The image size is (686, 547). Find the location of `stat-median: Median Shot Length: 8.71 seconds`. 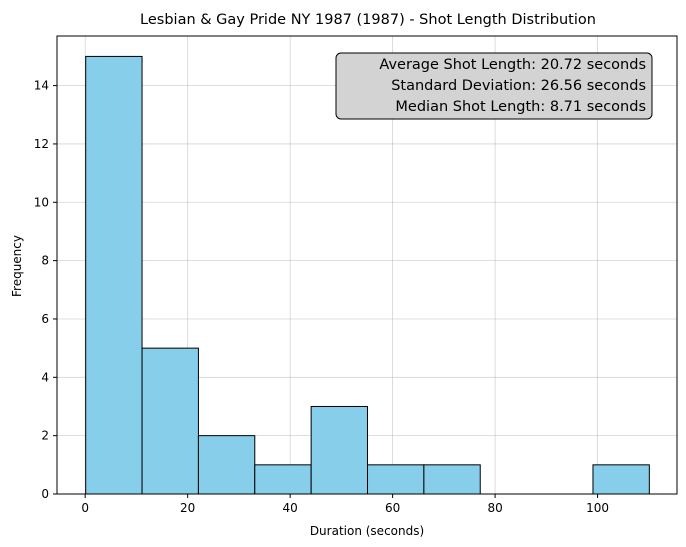

stat-median: Median Shot Length: 8.71 seconds is located at coordinates (520, 107).